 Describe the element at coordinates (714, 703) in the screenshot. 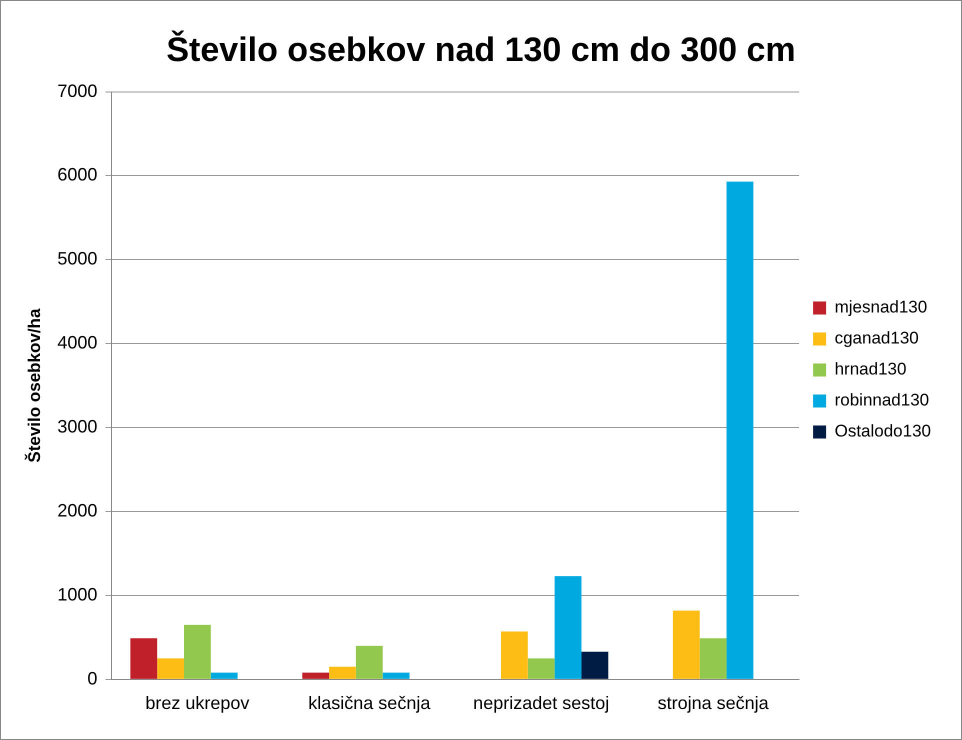

I see `x-tick-label: strojna sečnja` at that location.